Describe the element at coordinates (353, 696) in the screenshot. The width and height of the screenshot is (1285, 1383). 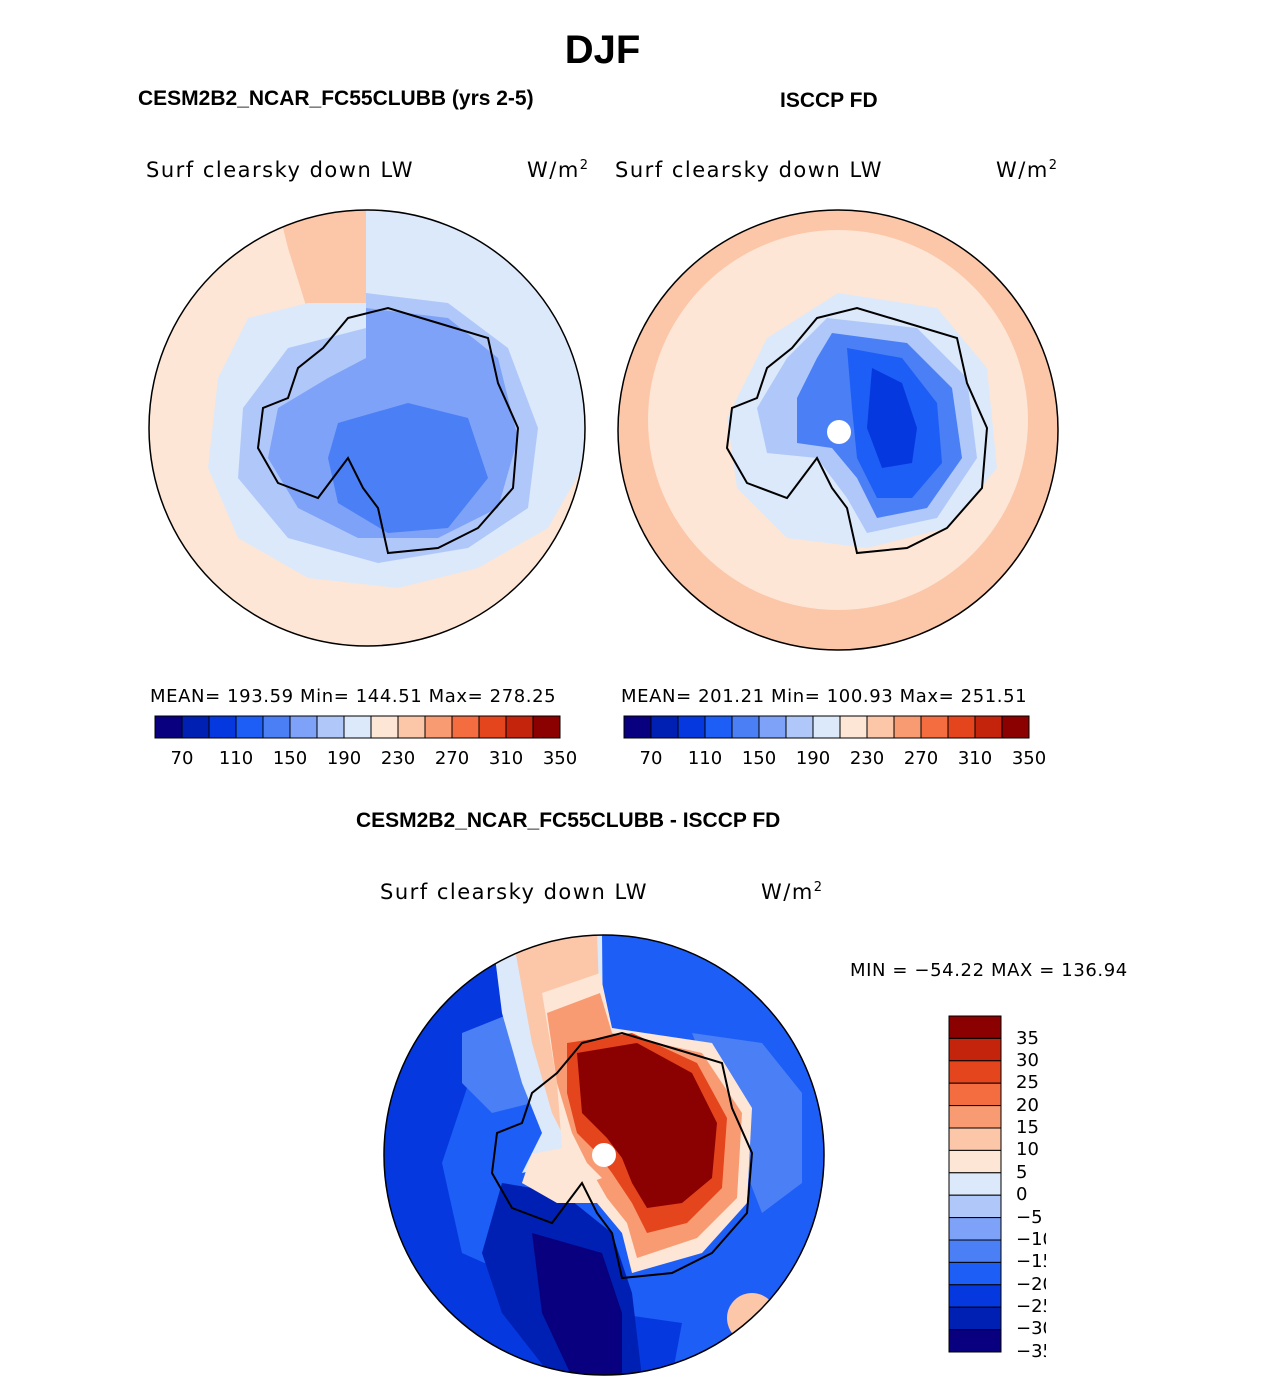
I see `left-stats: MEAN= 193.59 Min= 144.51 Max= 278.25` at that location.